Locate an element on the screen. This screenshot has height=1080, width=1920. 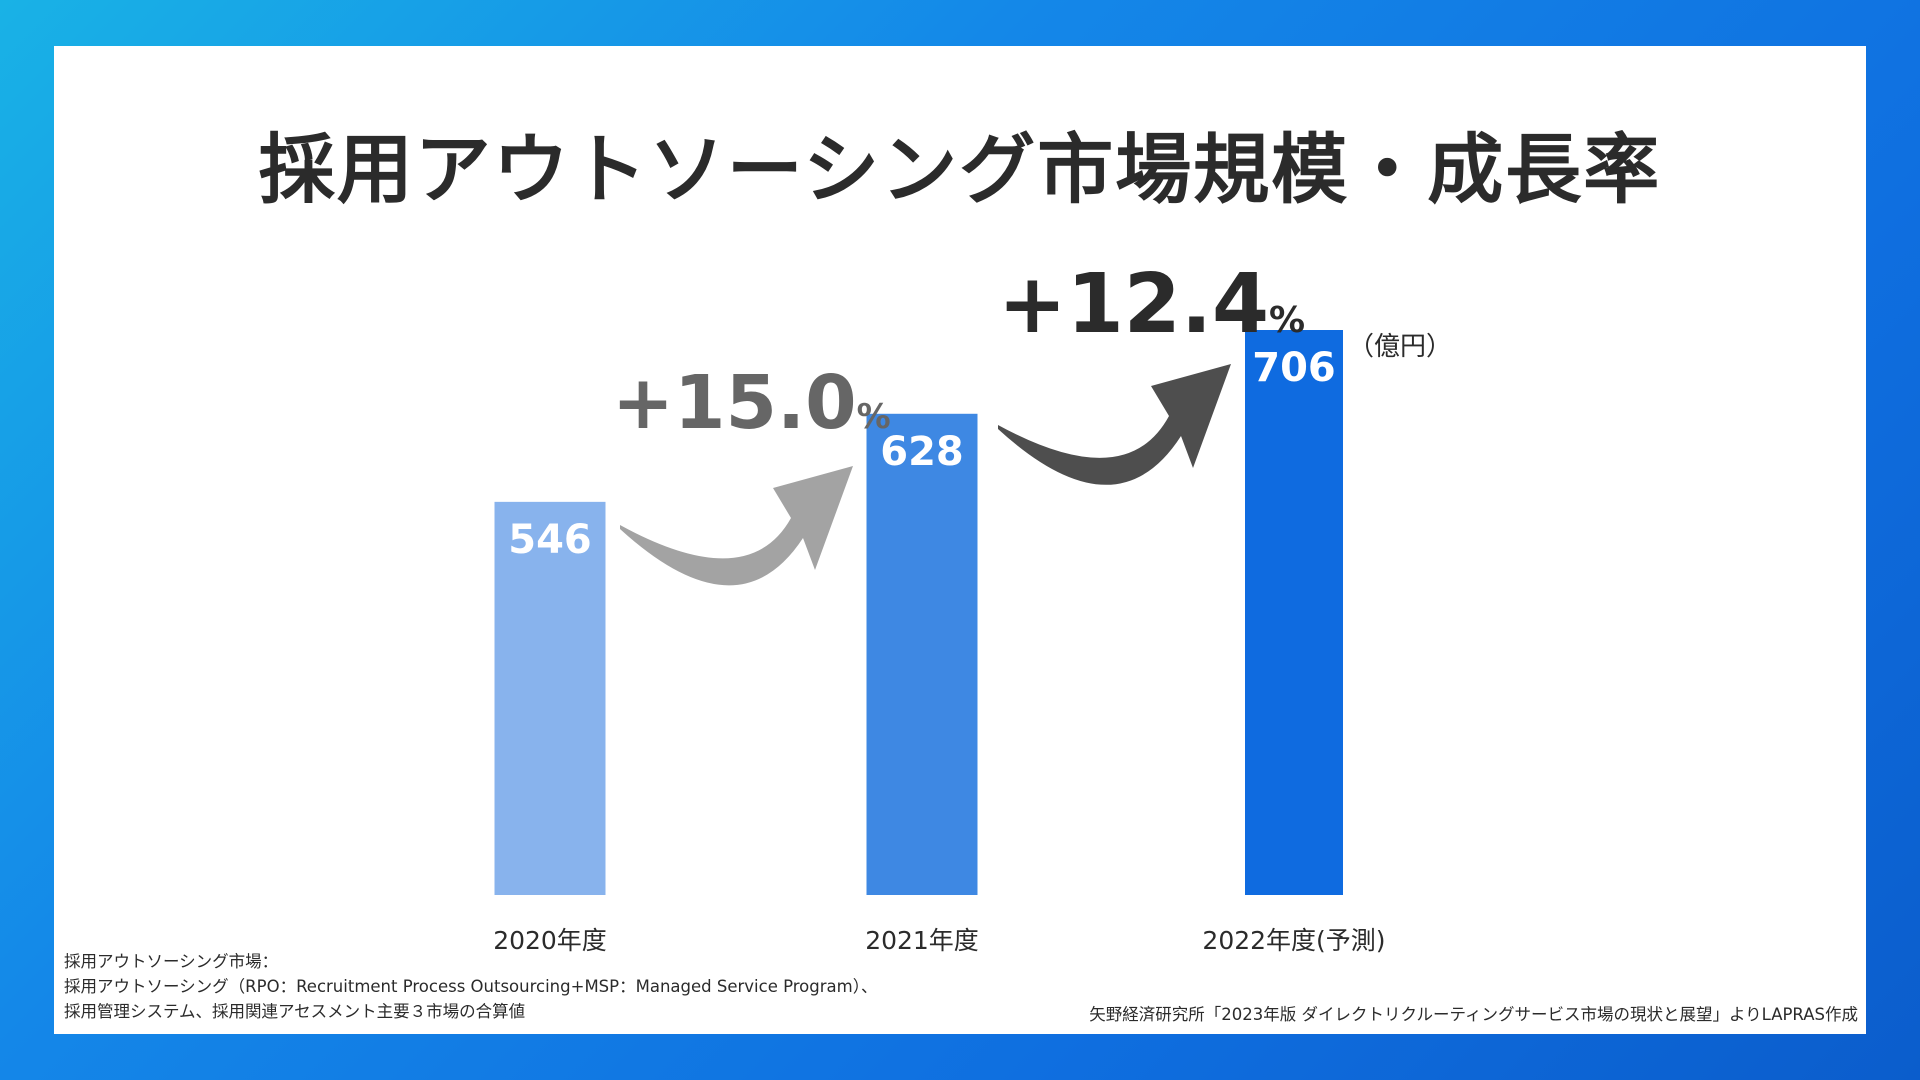
bar-value-label-1: 546 is located at coordinates (550, 540).